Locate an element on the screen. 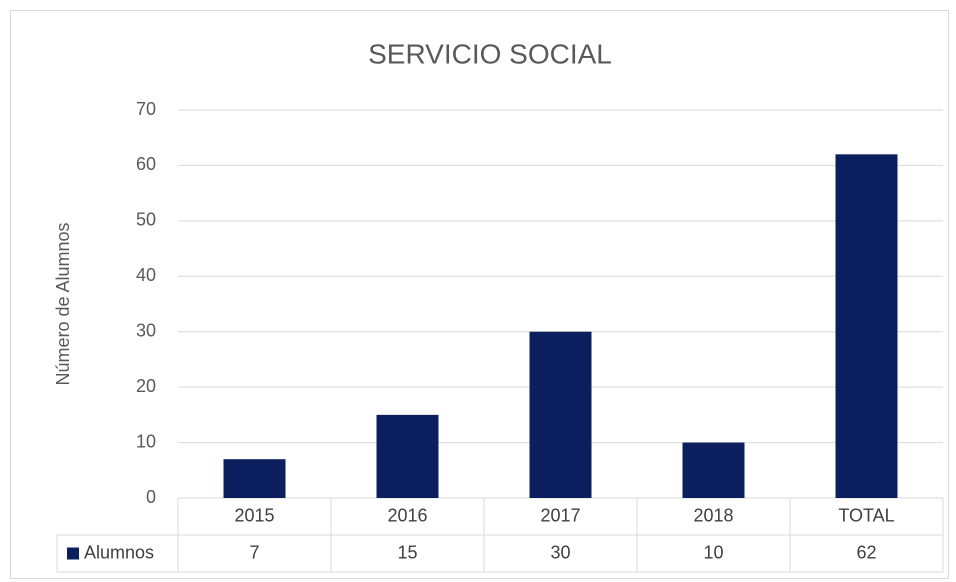  y-tick-label: 40 is located at coordinates (146, 275).